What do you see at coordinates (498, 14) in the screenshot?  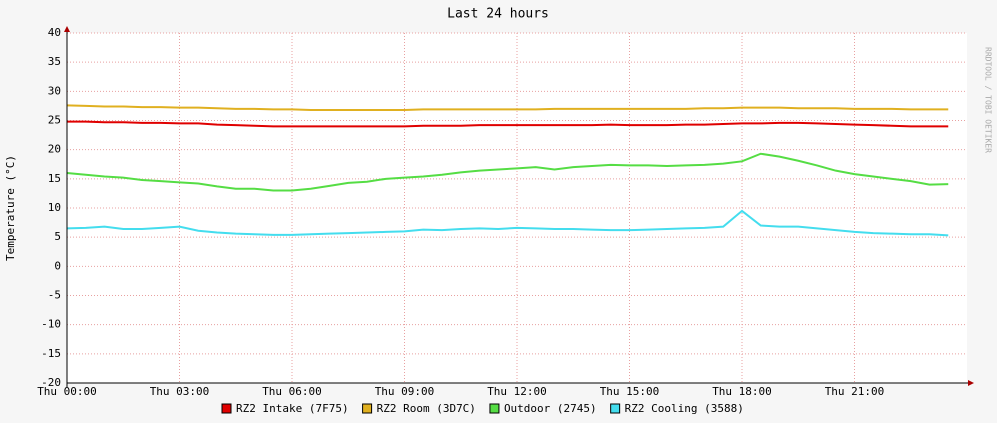 I see `chart-title: Last 24 hours` at bounding box center [498, 14].